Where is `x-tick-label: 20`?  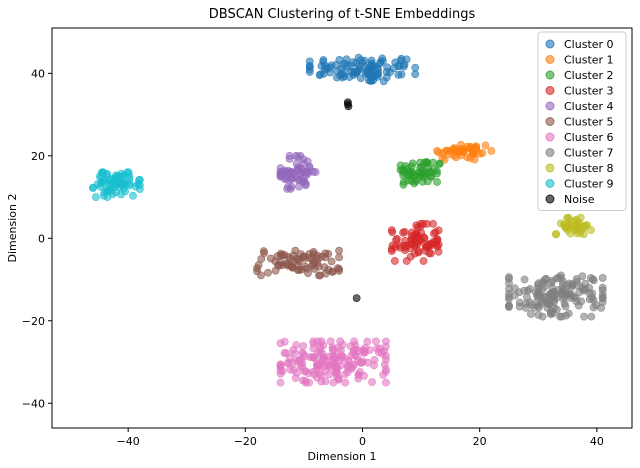
x-tick-label: 20 is located at coordinates (480, 441).